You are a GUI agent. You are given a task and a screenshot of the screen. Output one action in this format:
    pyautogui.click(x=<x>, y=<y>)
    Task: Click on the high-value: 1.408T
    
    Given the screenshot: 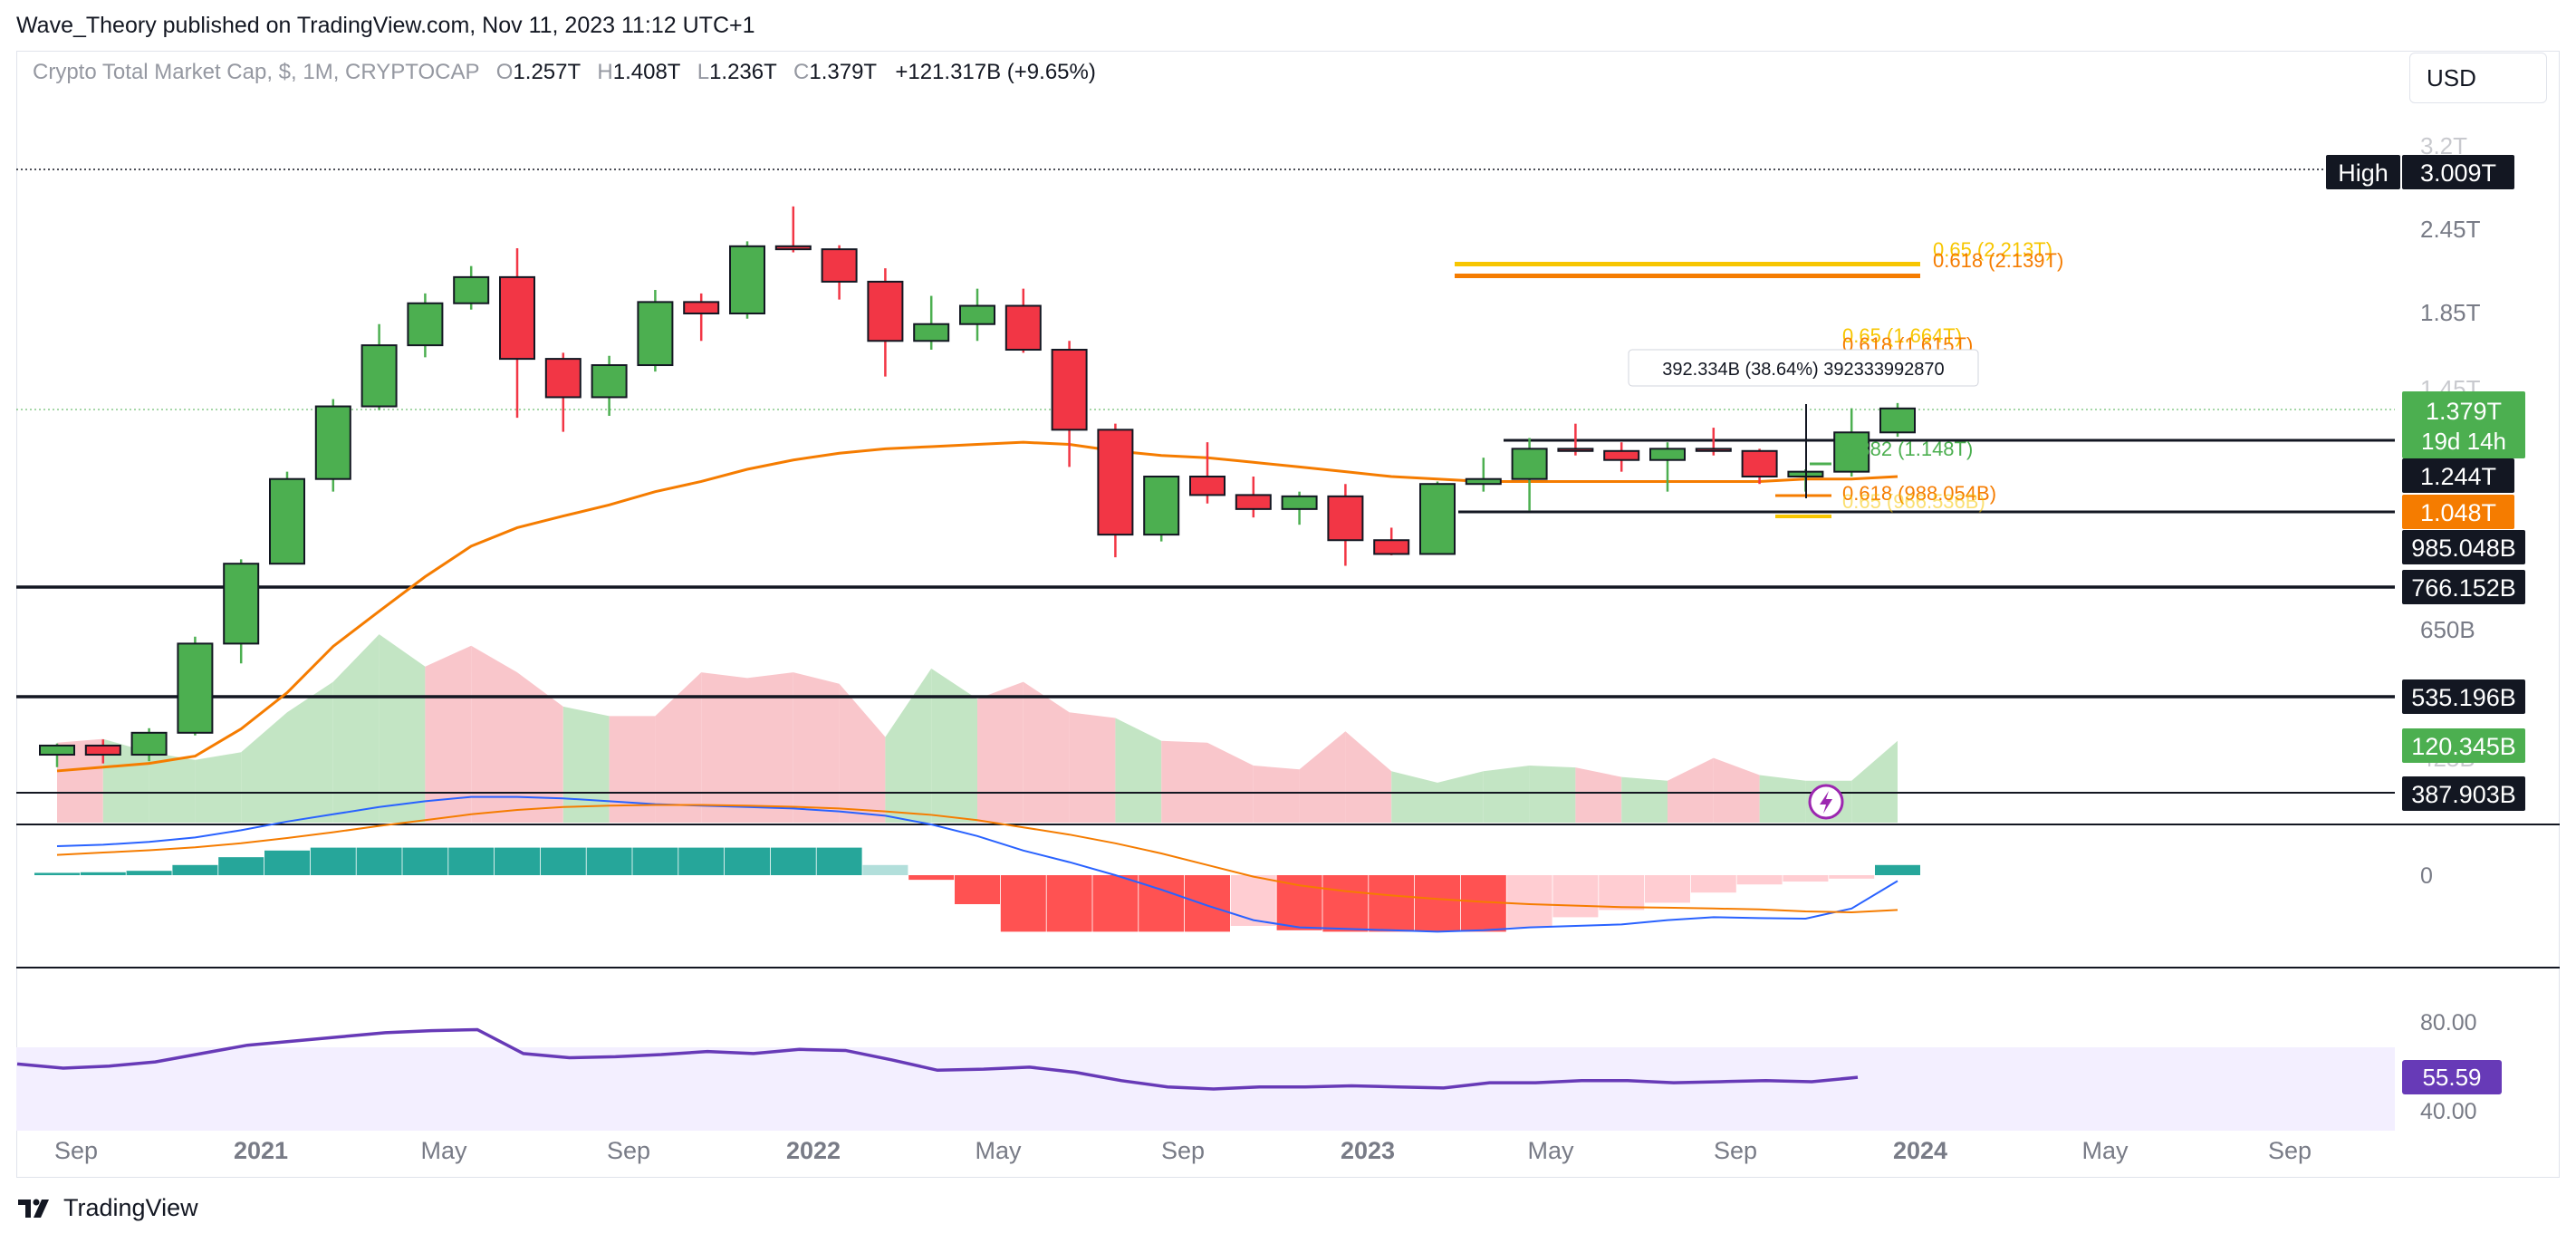 What is the action you would take?
    pyautogui.click(x=646, y=72)
    